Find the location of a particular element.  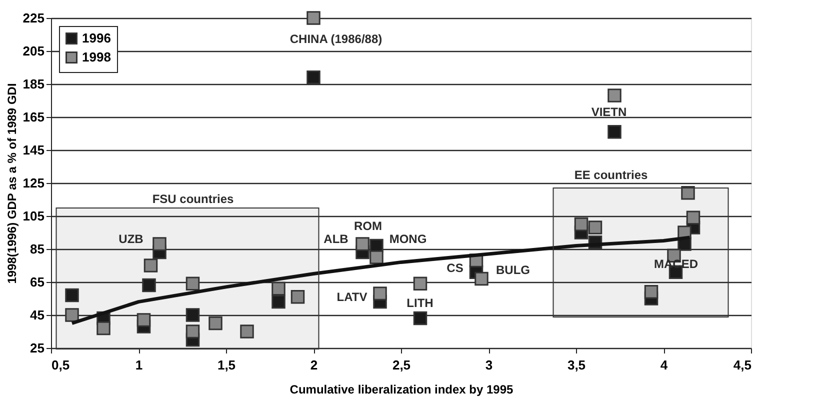

y-tick-label: 225 is located at coordinates (33, 18).